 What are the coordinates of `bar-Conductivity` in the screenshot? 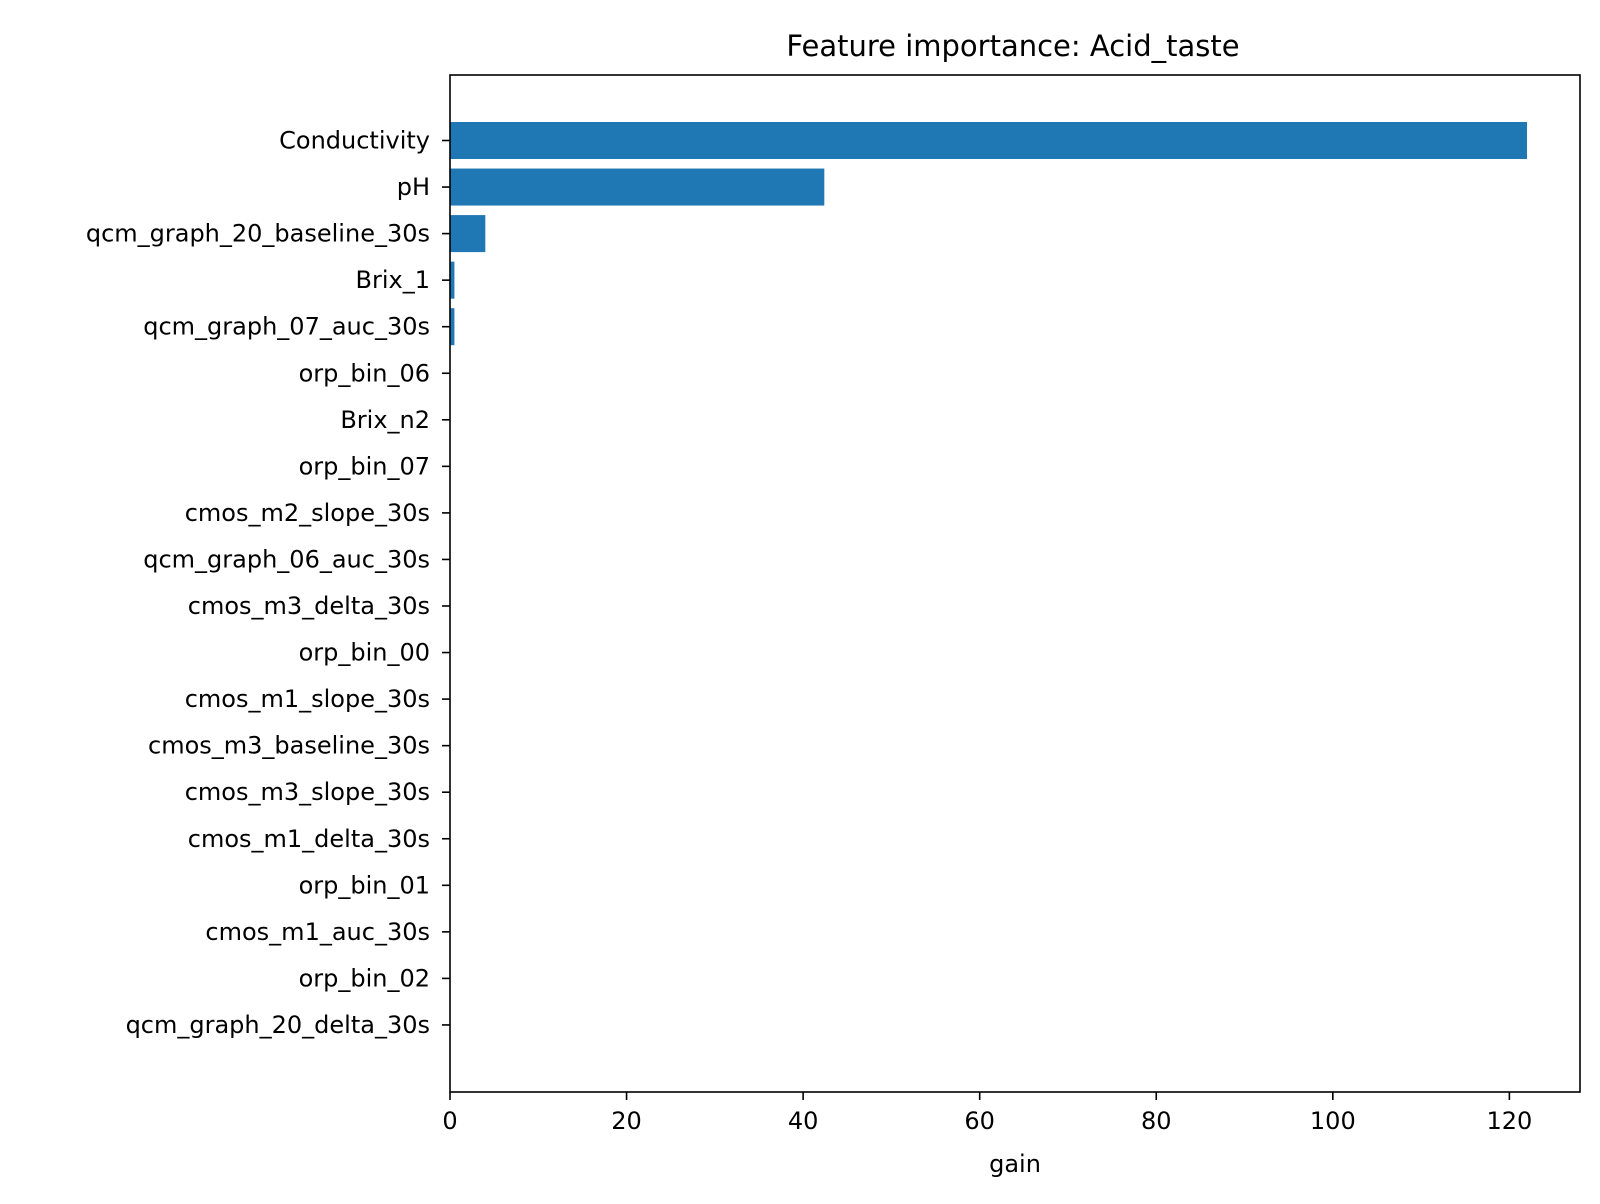 It's located at (989, 140).